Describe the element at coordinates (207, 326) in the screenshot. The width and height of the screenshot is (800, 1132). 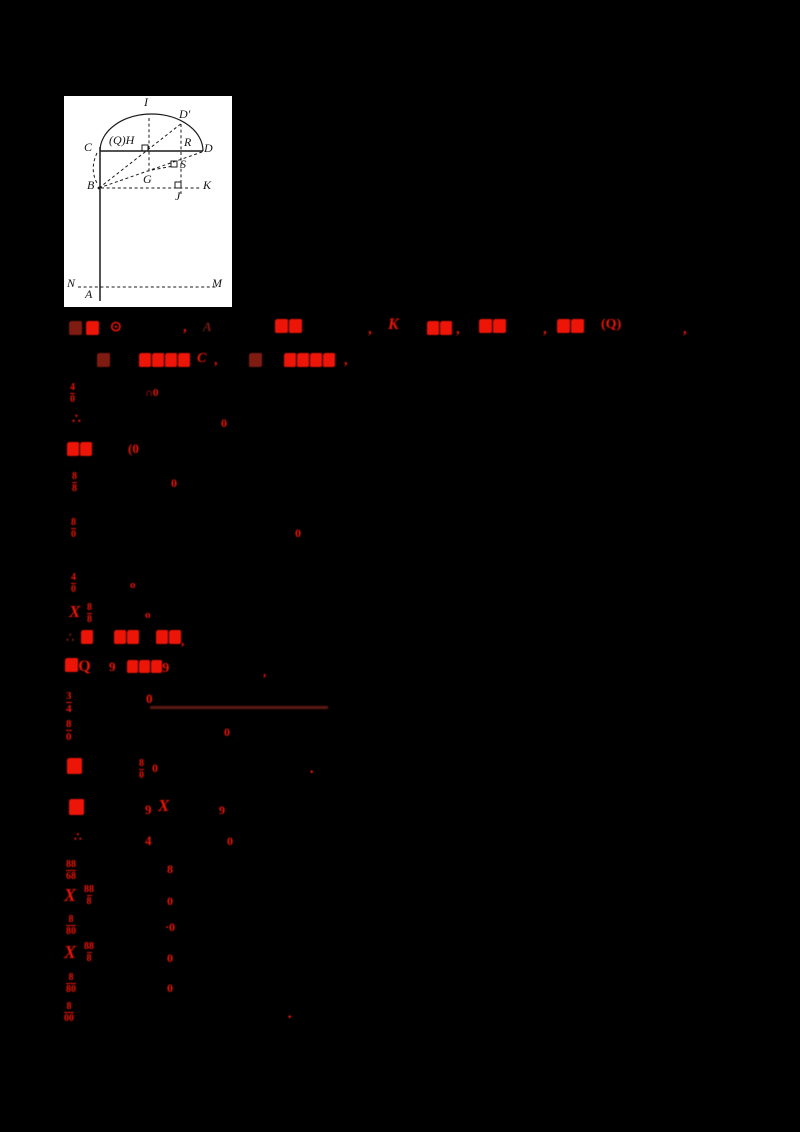
I see `red-fragment: A` at that location.